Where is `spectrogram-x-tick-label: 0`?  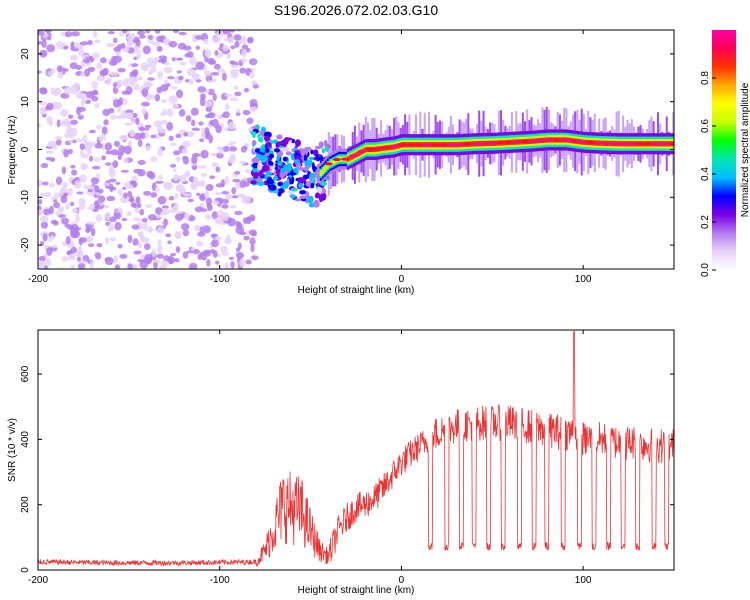
spectrogram-x-tick-label: 0 is located at coordinates (402, 279).